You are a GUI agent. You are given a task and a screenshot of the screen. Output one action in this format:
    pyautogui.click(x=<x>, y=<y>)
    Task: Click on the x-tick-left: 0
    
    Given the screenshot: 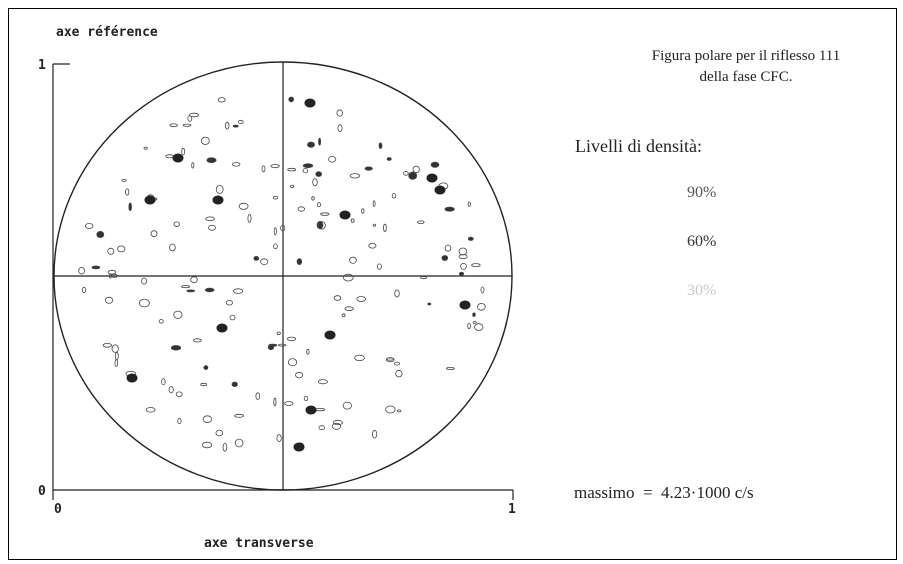 What is the action you would take?
    pyautogui.click(x=58, y=509)
    